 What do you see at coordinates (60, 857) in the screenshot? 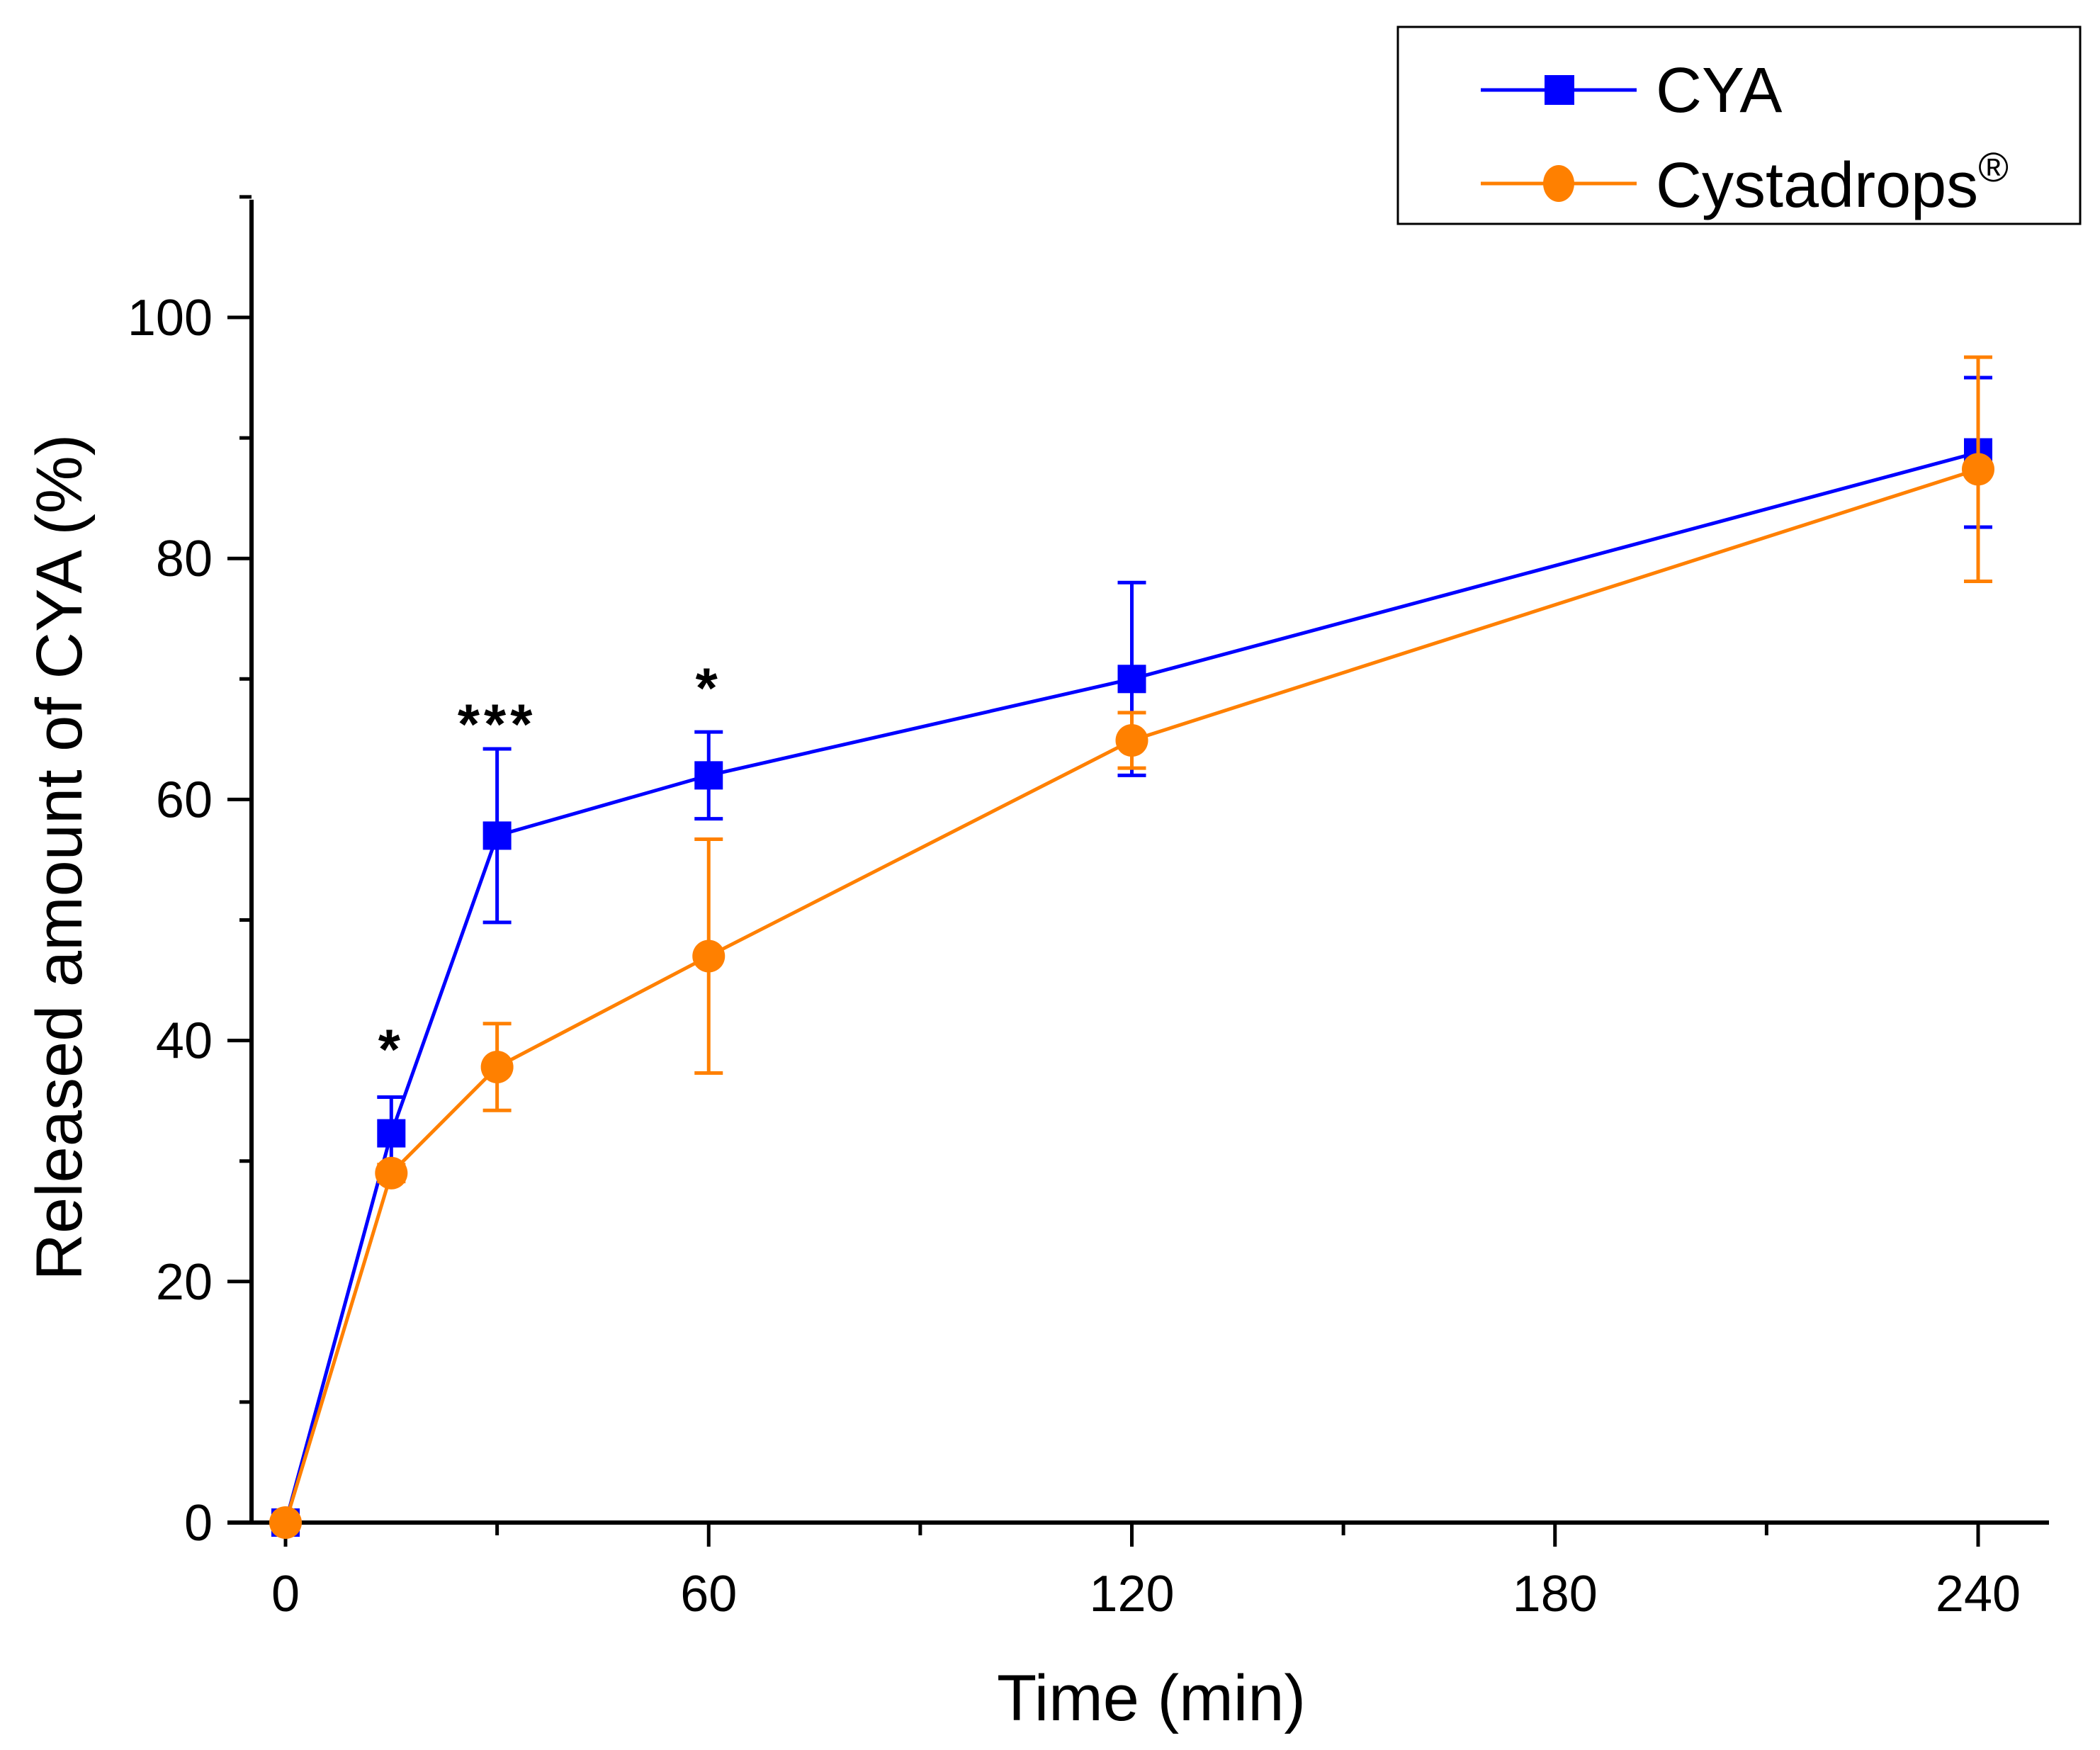
I see `y-axis-title: Released amount of CYA (%)` at bounding box center [60, 857].